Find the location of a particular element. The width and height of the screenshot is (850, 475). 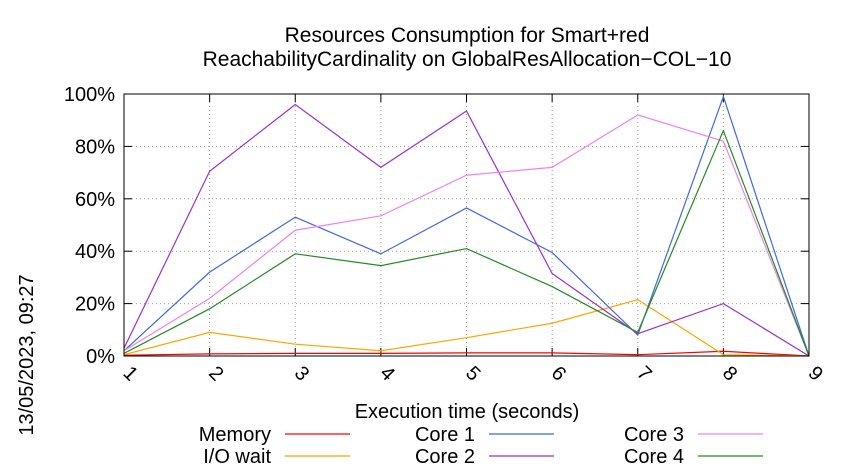

x-tick-label: 7 is located at coordinates (643, 373).